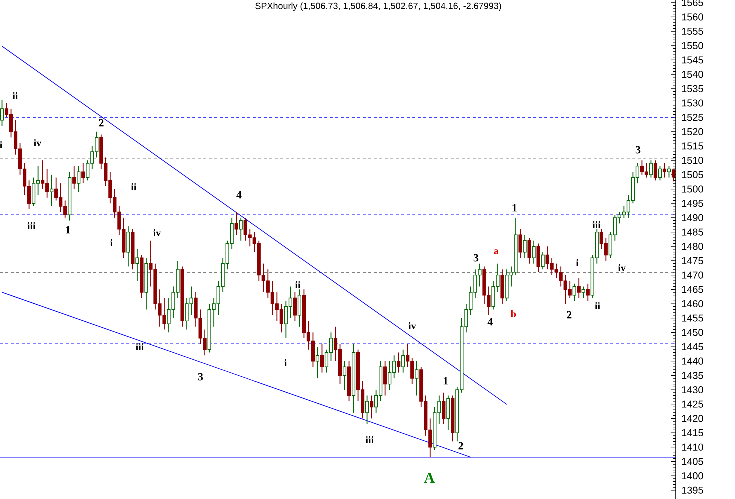  Describe the element at coordinates (693, 103) in the screenshot. I see `y-tick-label: 1530` at that location.